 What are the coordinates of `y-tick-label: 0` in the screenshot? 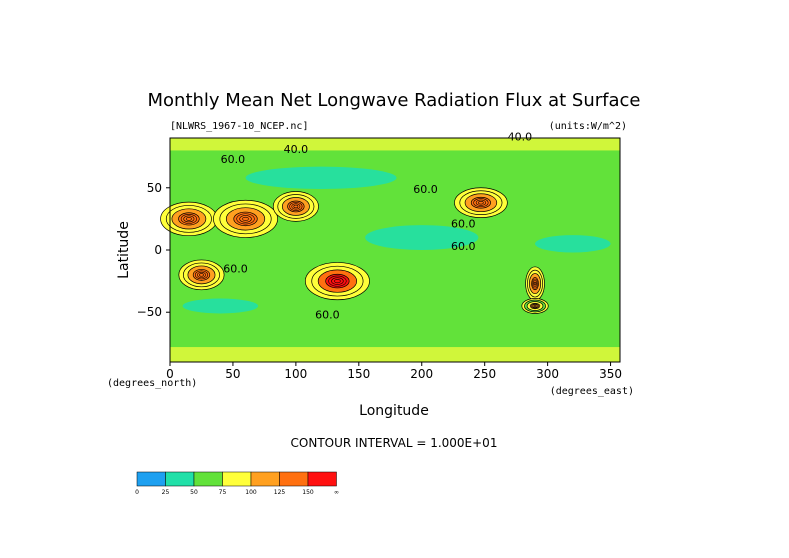 It's located at (158, 250).